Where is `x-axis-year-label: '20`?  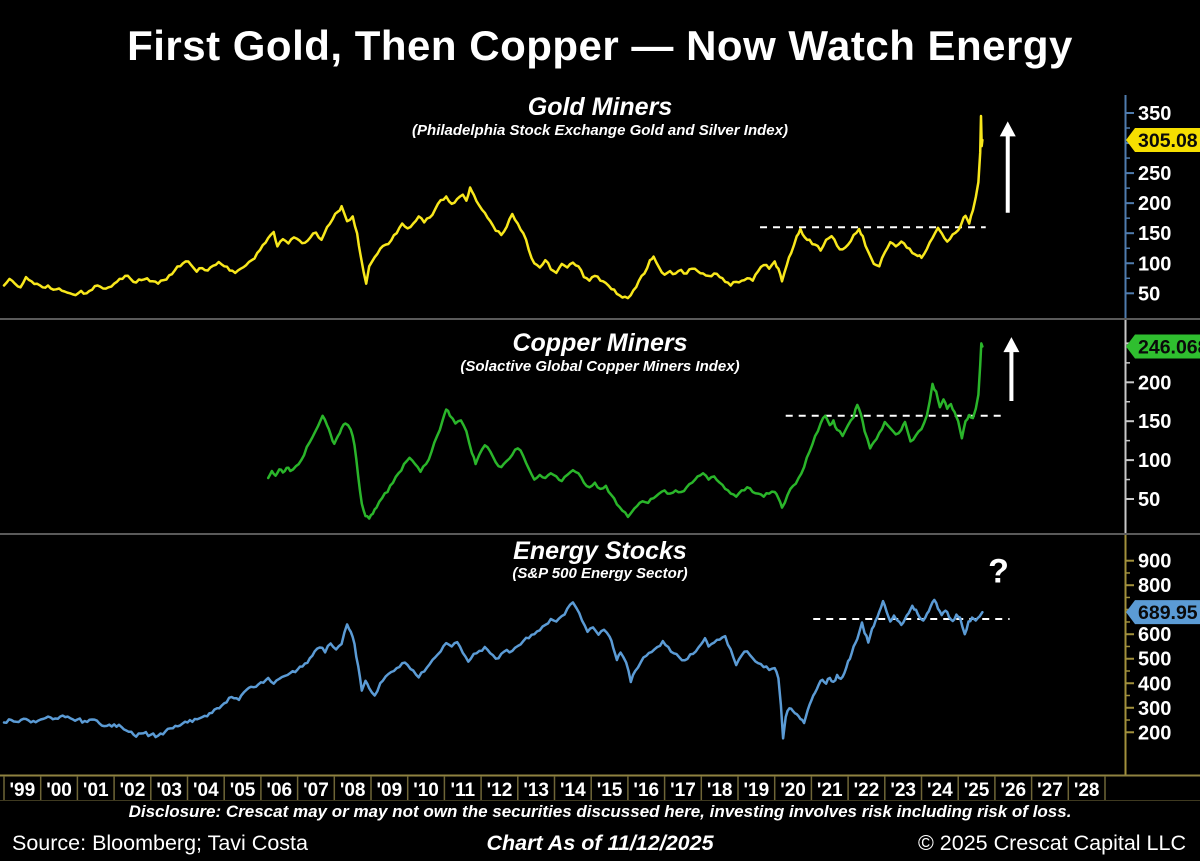
x-axis-year-label: '20 is located at coordinates (793, 790).